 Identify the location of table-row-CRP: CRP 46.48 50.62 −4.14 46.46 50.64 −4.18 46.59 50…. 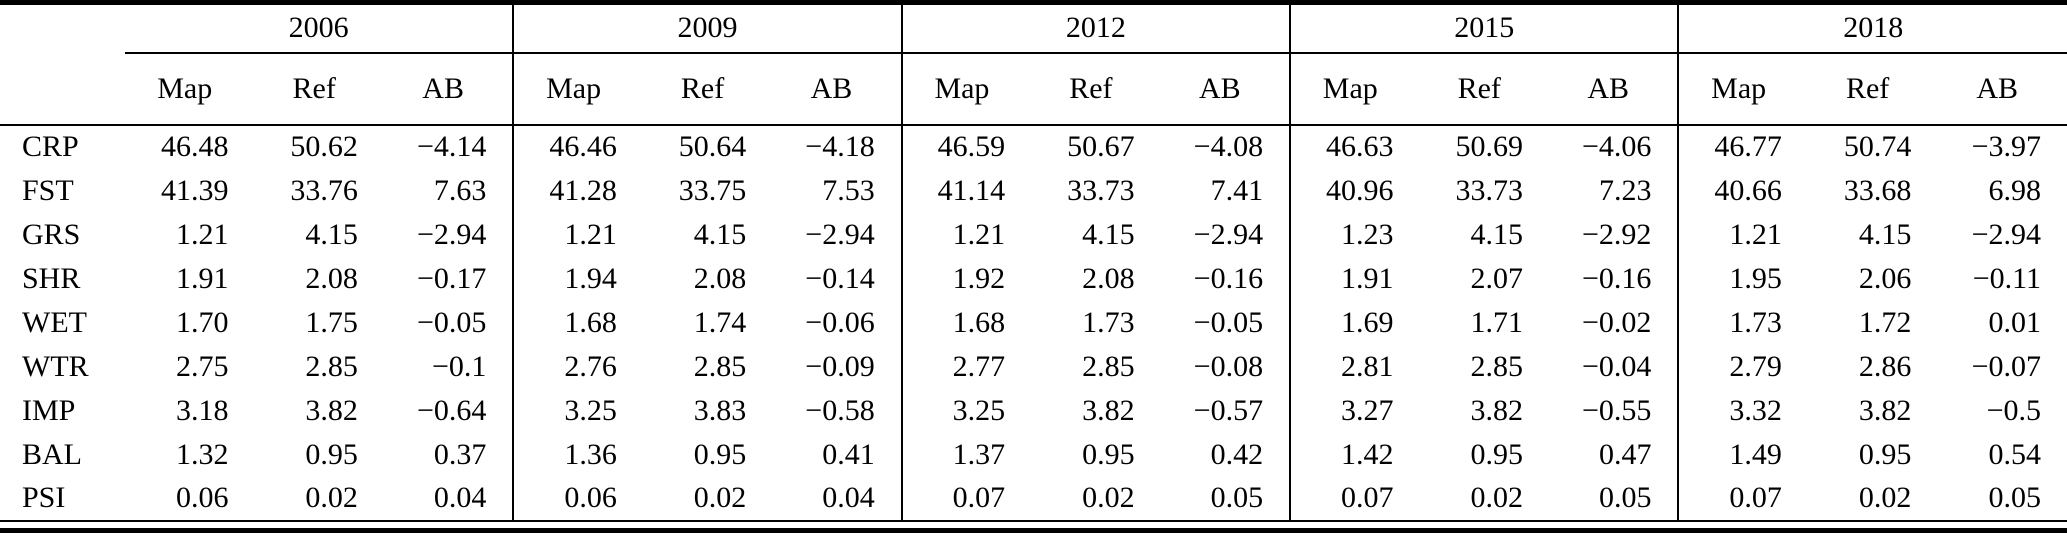
(1033, 146).